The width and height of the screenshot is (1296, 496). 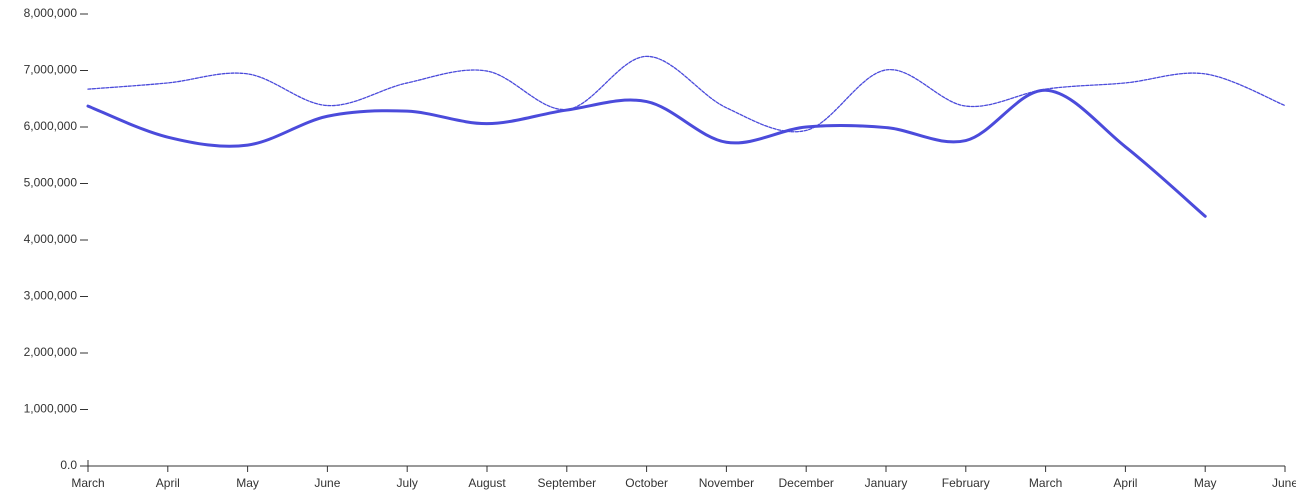 I want to click on y-tick-label: 6,000,000, so click(x=51, y=126).